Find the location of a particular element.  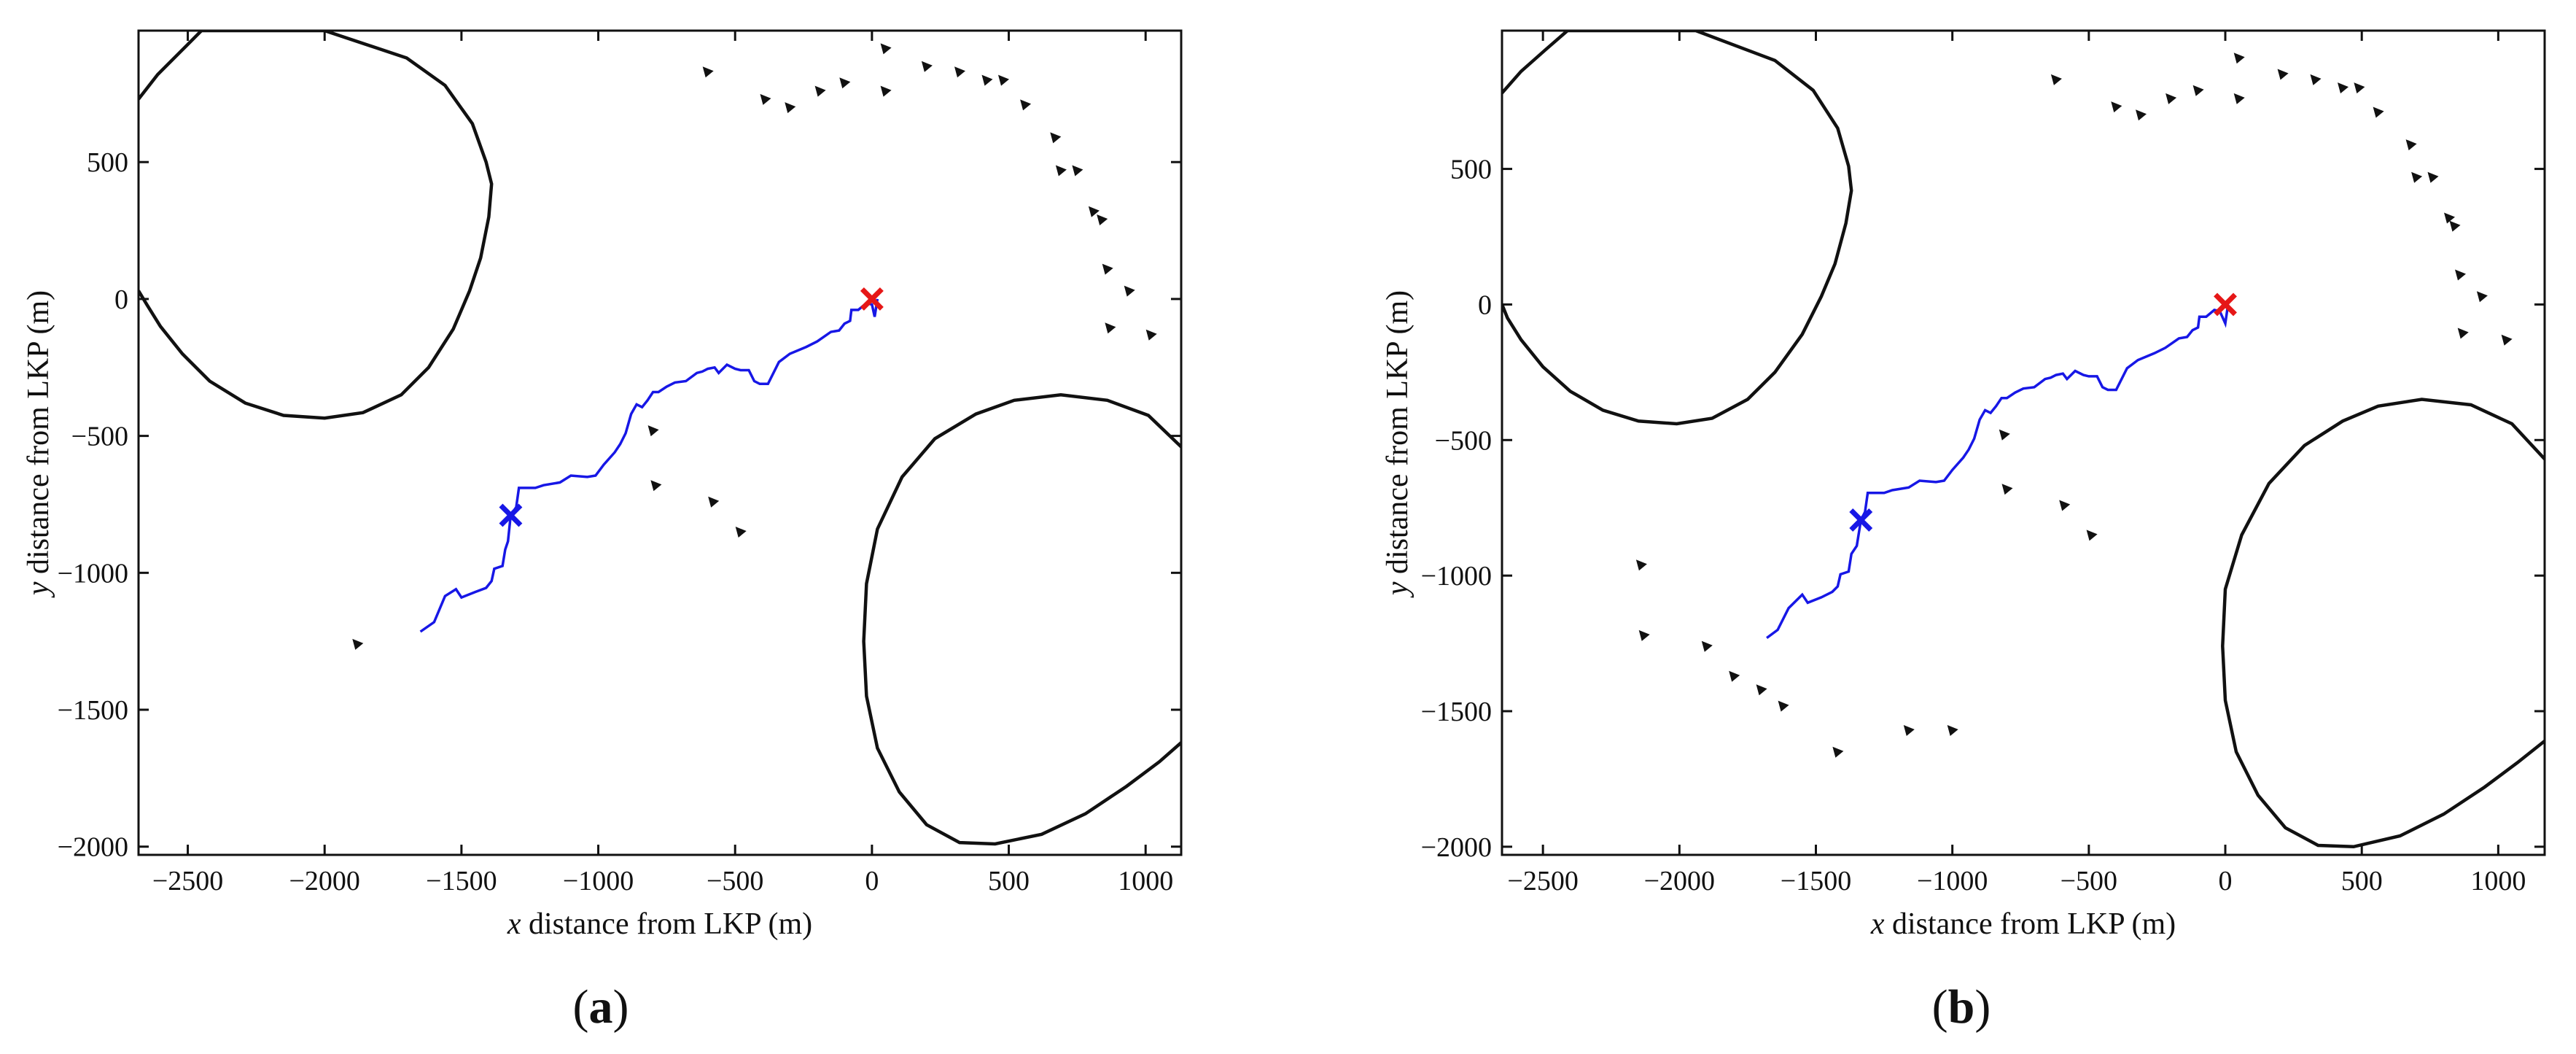

y-tick-label-a--1500: −1500 is located at coordinates (93, 710).